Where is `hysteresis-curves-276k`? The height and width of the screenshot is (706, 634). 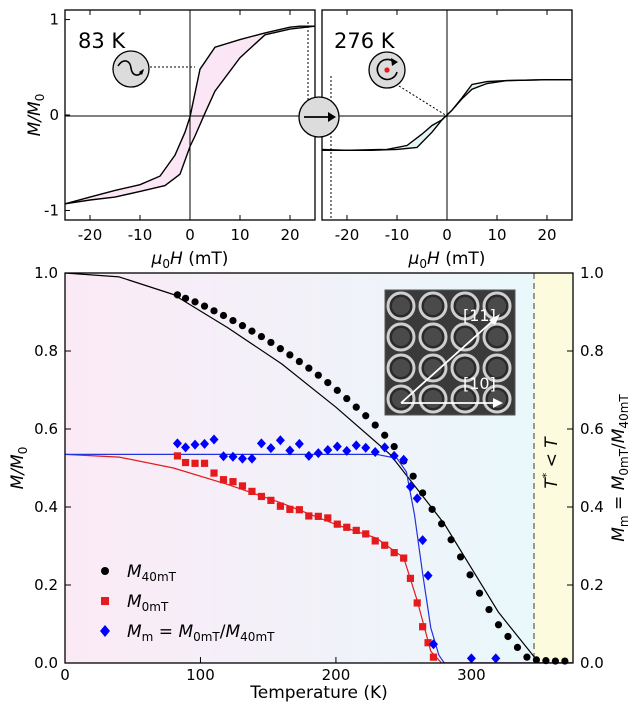
hysteresis-curves-276k is located at coordinates (447, 115).